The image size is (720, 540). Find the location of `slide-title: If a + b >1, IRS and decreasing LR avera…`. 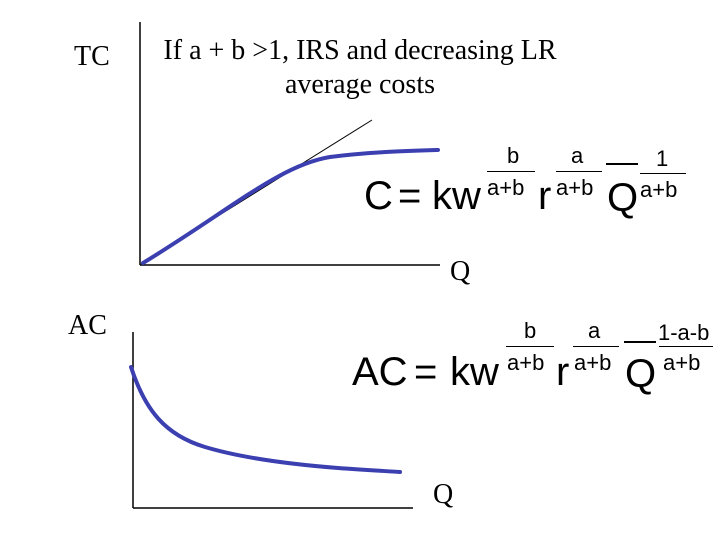

slide-title: If a + b >1, IRS and decreasing LR avera… is located at coordinates (359, 68).